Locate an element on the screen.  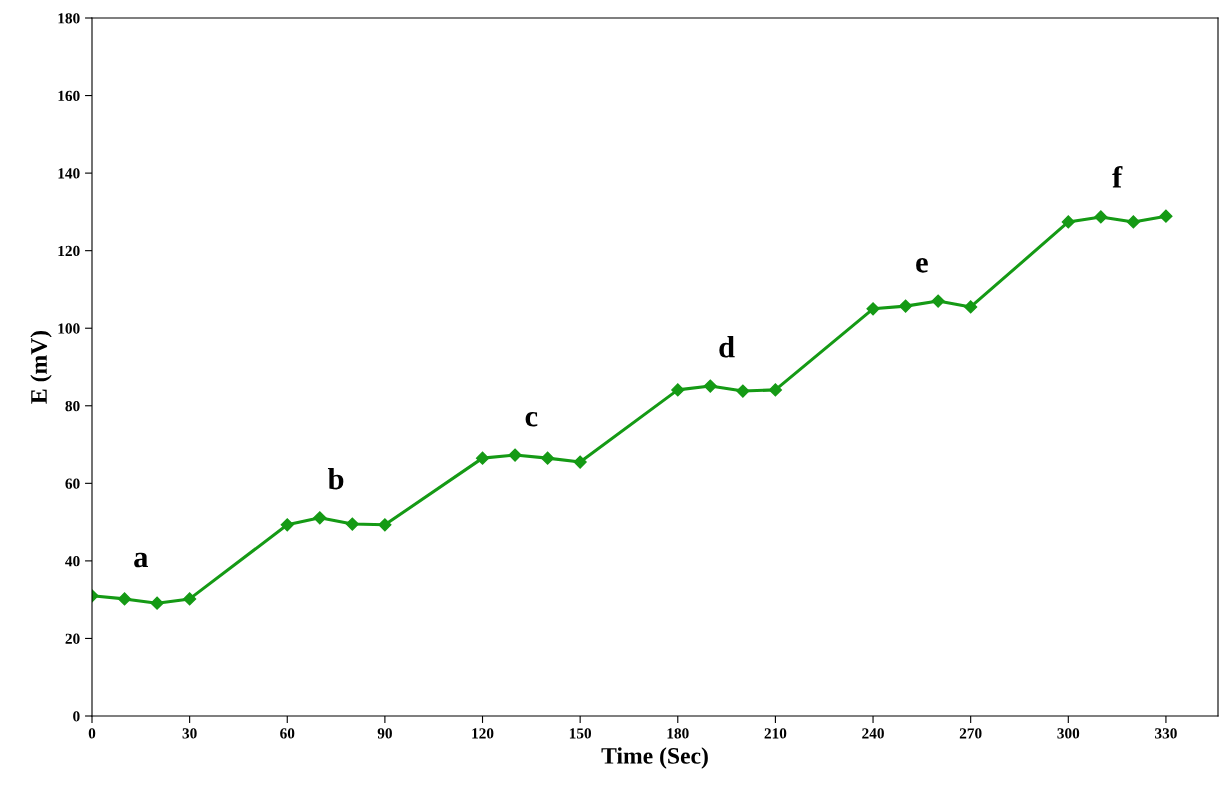
x-tick-label: 60 is located at coordinates (287, 733).